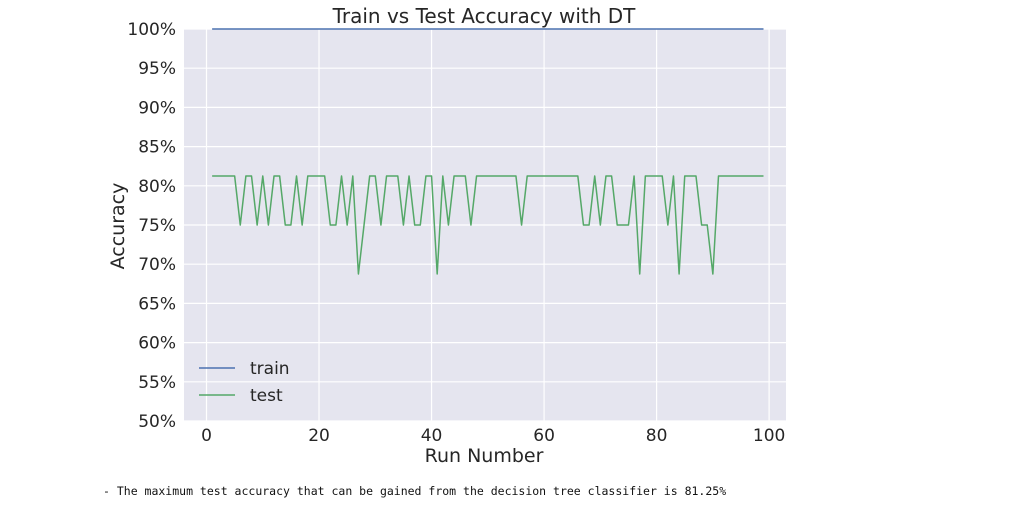  What do you see at coordinates (157, 383) in the screenshot?
I see `y-tick-label: 55%` at bounding box center [157, 383].